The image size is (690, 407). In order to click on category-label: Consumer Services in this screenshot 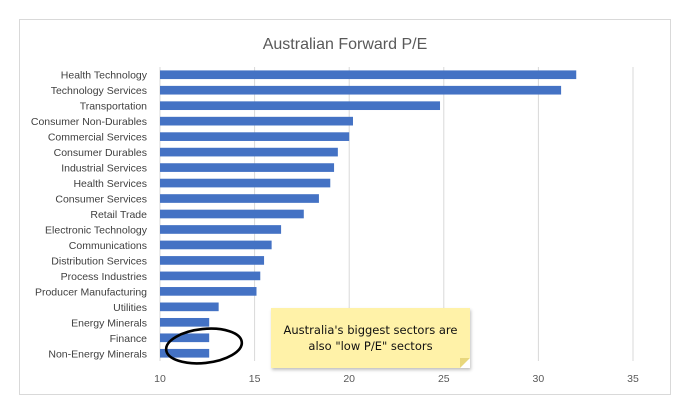, I will do `click(101, 200)`.